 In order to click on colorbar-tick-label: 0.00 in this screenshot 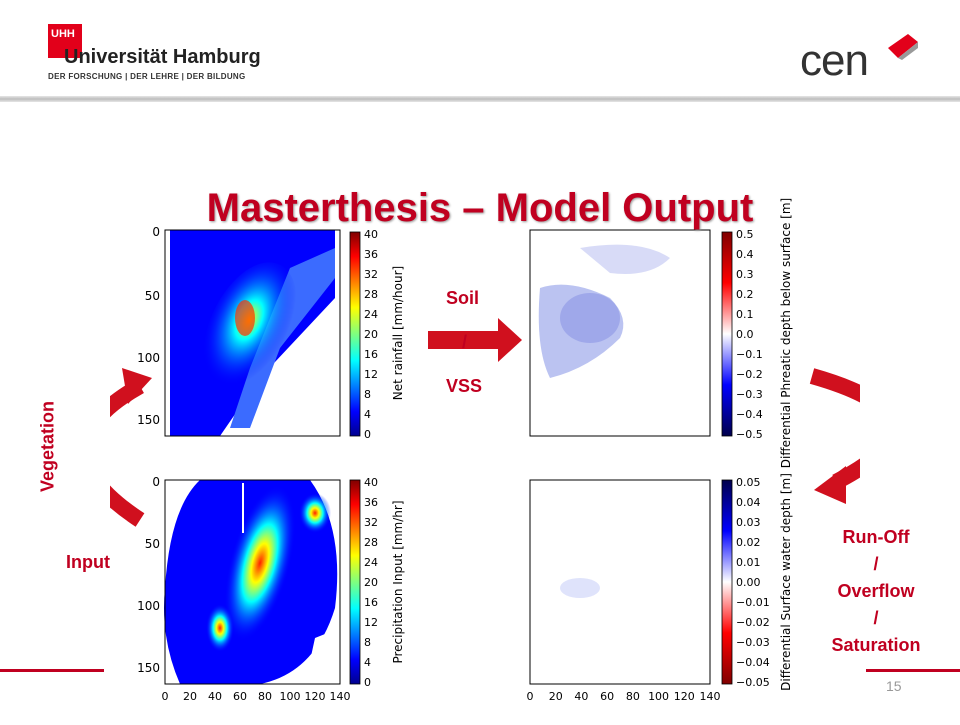, I will do `click(748, 582)`.